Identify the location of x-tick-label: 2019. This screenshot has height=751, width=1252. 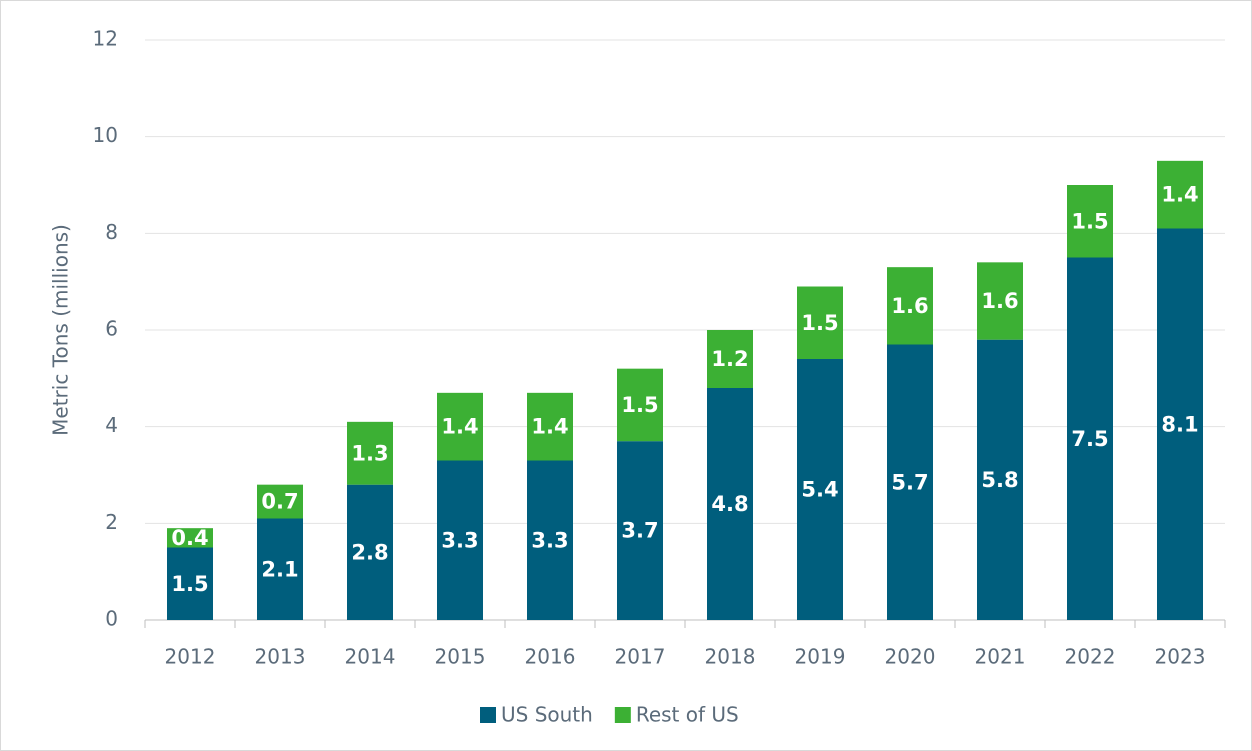
(820, 657).